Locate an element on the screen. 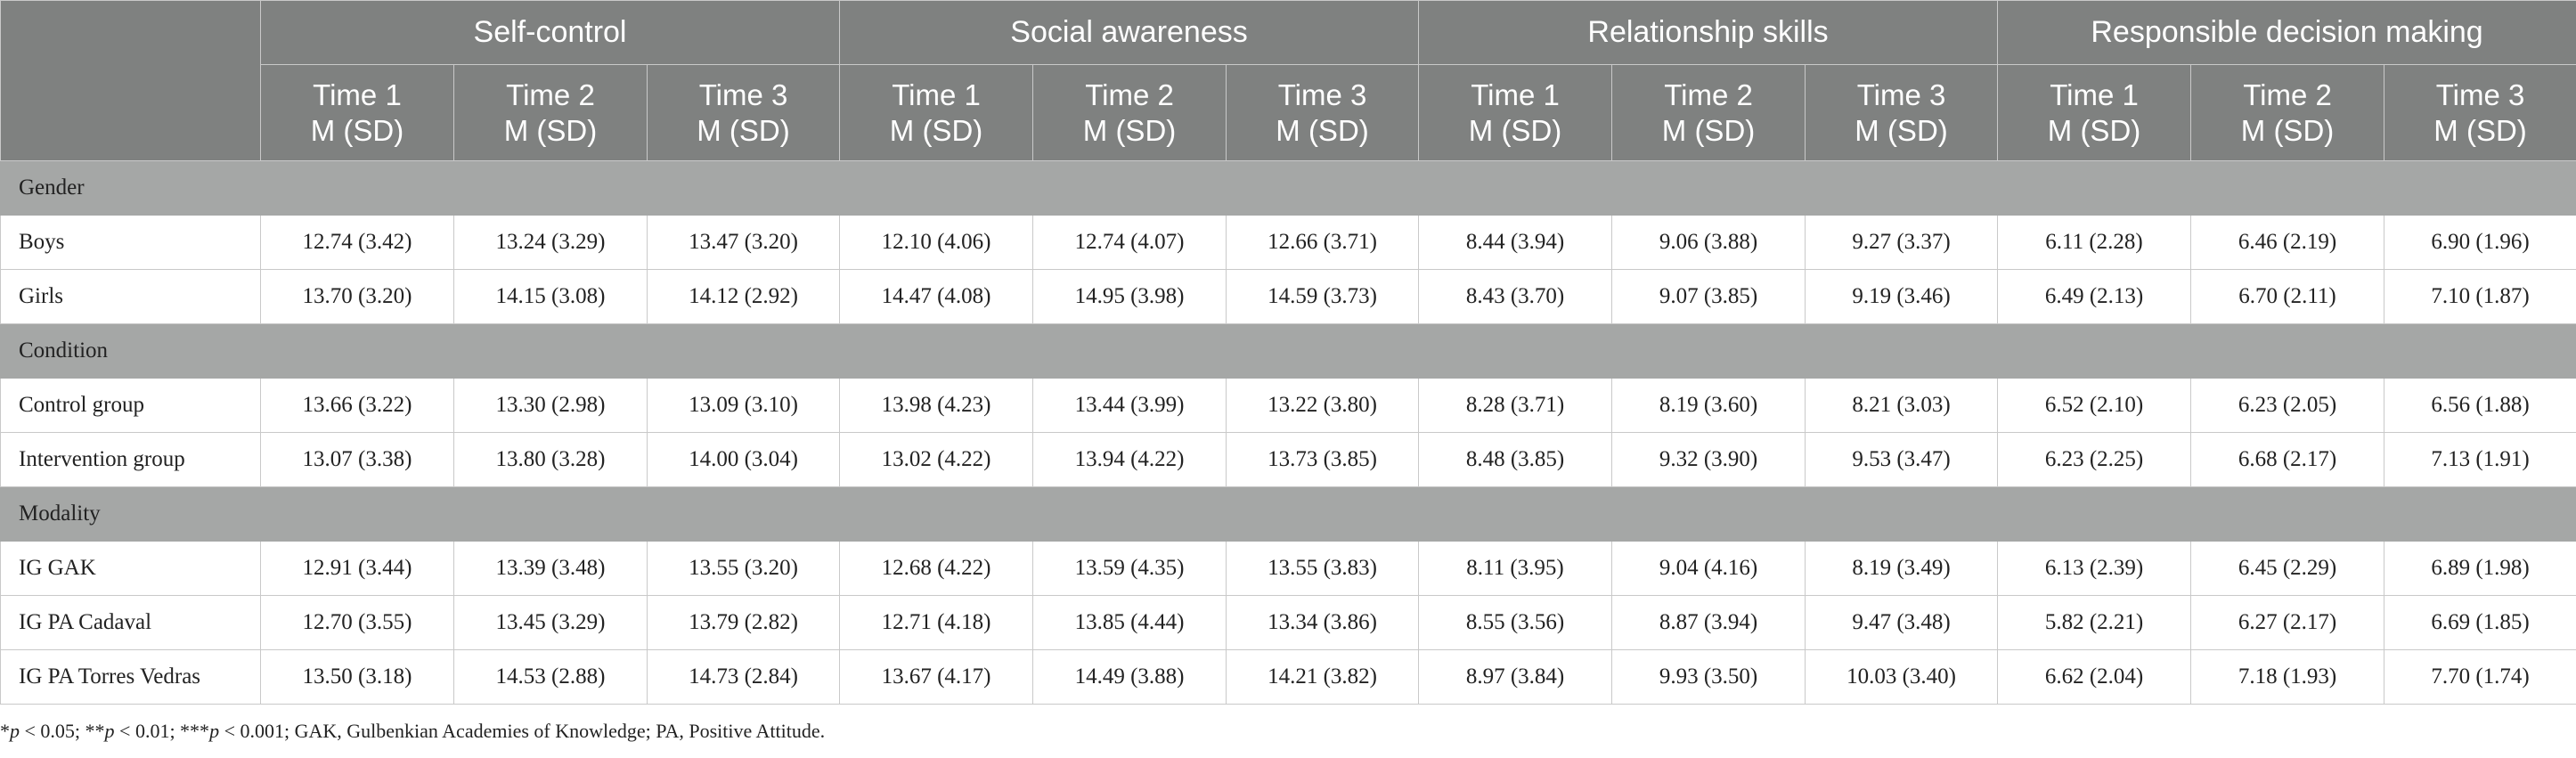 Image resolution: width=2576 pixels, height=758 pixels. table-cell: 6.23 (2.25) is located at coordinates (2094, 459).